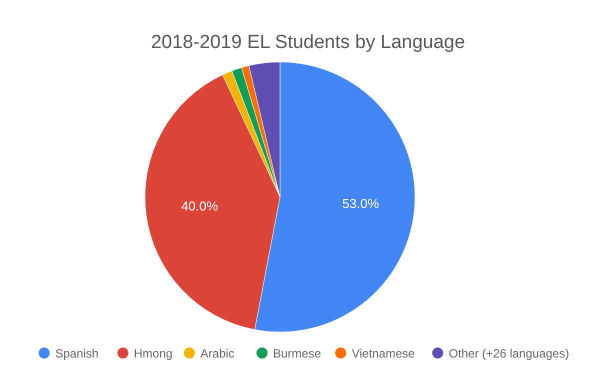 This screenshot has width=600, height=371. What do you see at coordinates (308, 42) in the screenshot?
I see `chart-title: 2018-2019 EL Students by Language` at bounding box center [308, 42].